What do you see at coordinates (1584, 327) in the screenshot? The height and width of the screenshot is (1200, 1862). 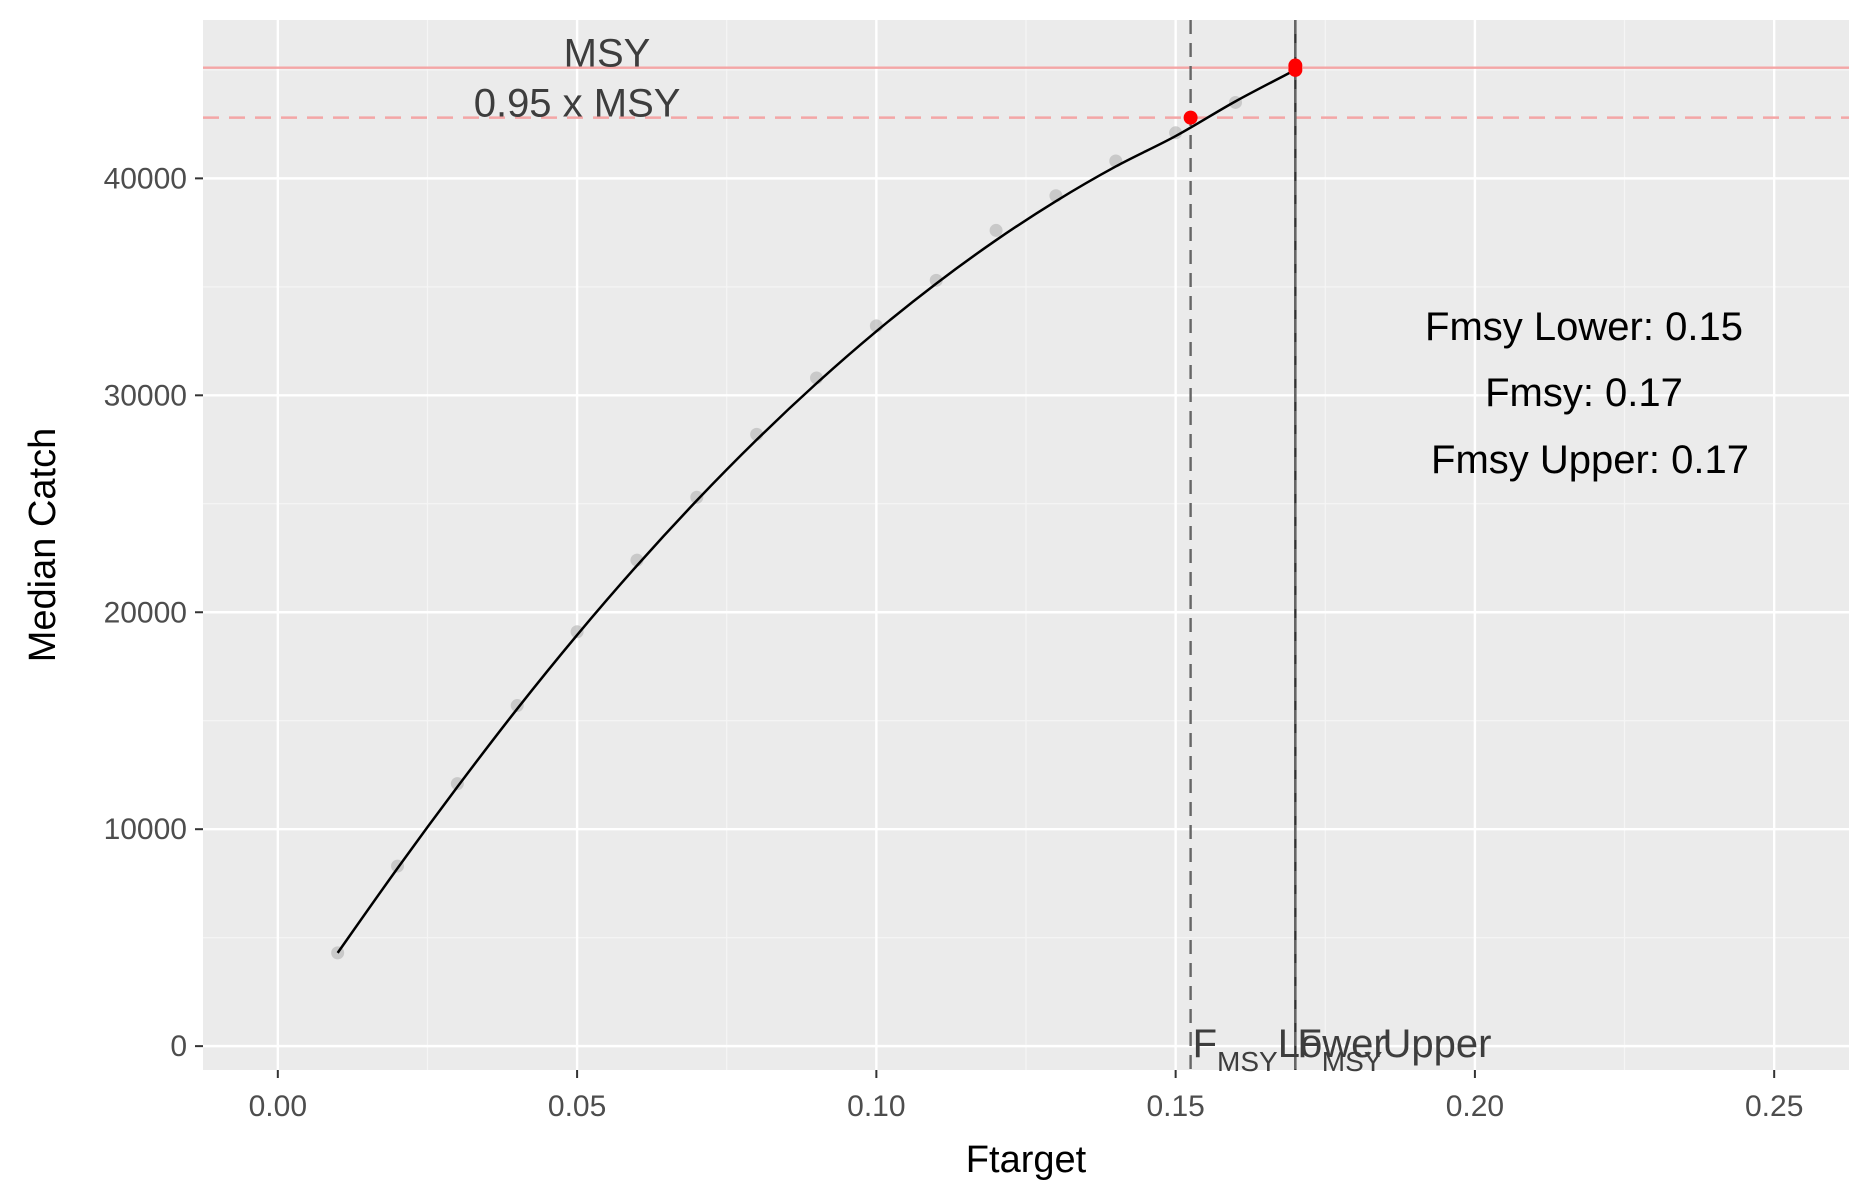 I see `annotation-fmsy-lower: Fmsy Lower: 0.15` at bounding box center [1584, 327].